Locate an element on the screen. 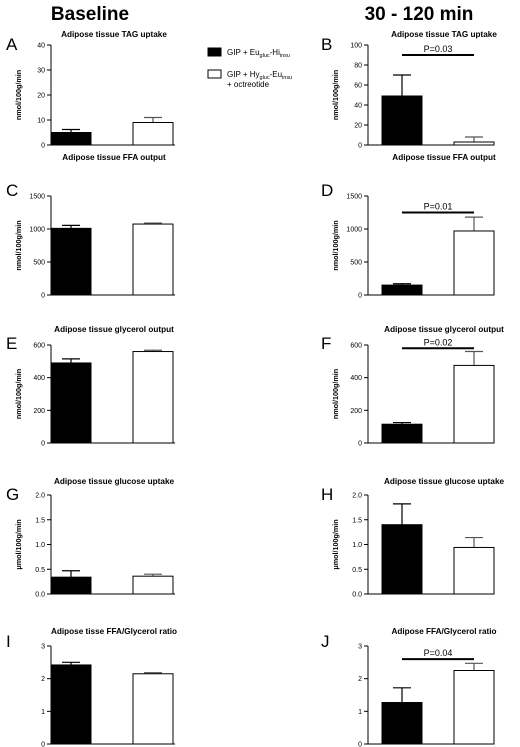  legend-label-1: GIP + Eugluc-Hiinsu is located at coordinates (258, 53).